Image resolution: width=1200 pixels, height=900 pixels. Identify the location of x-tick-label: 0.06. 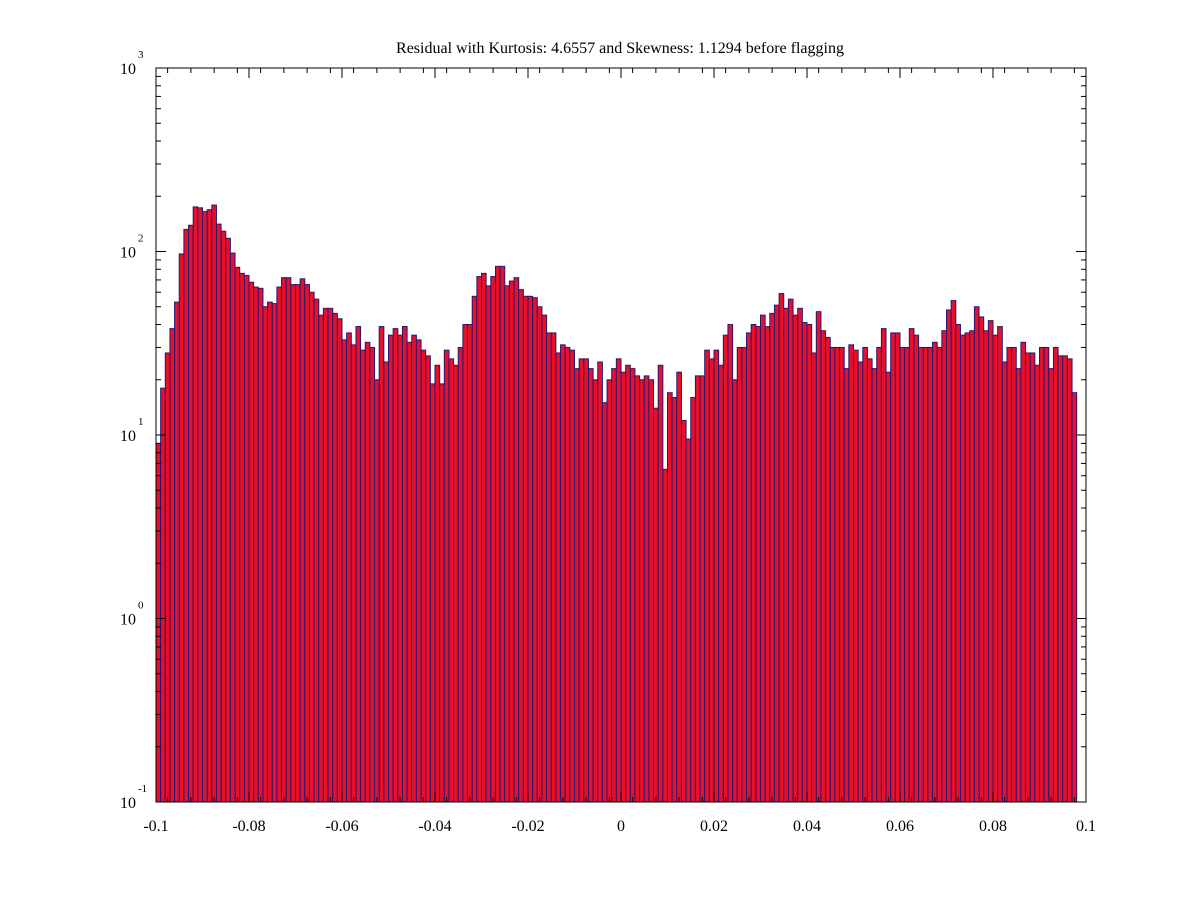
(900, 826).